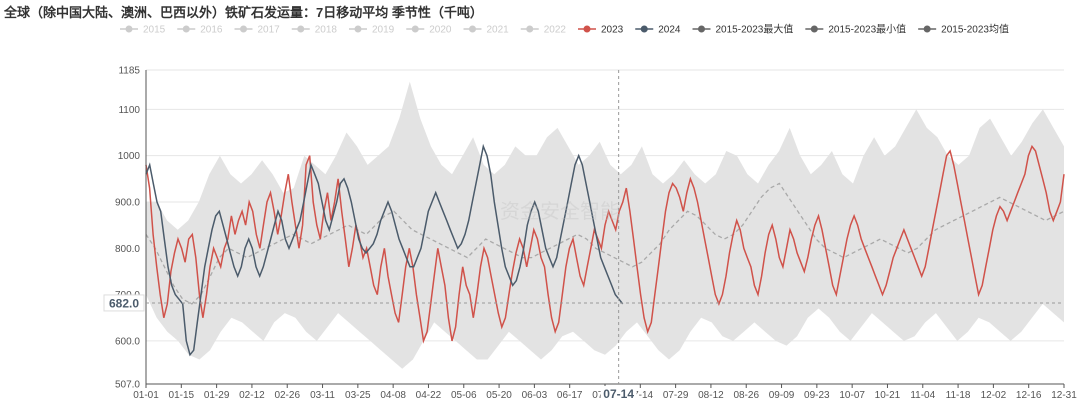 The height and width of the screenshot is (402, 1080). I want to click on legend-label: 2016, so click(211, 30).